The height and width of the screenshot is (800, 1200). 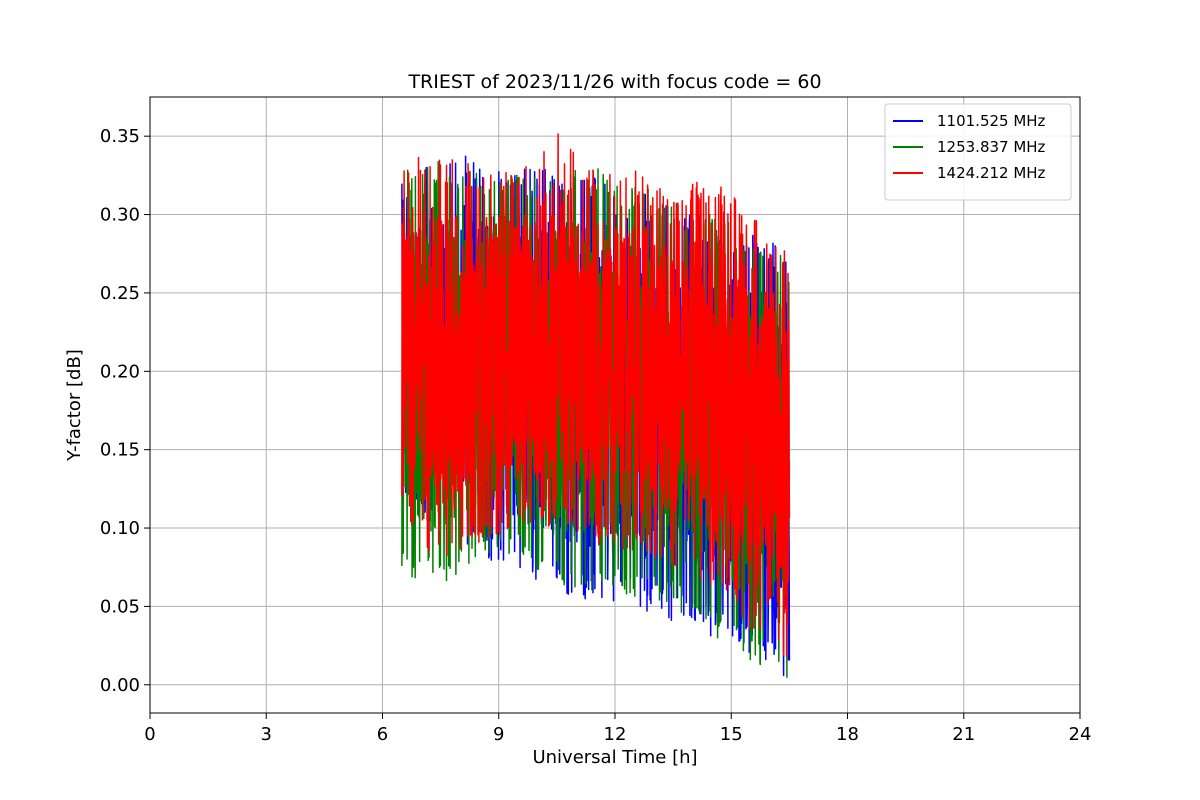 What do you see at coordinates (615, 734) in the screenshot?
I see `x-tick-label: 12` at bounding box center [615, 734].